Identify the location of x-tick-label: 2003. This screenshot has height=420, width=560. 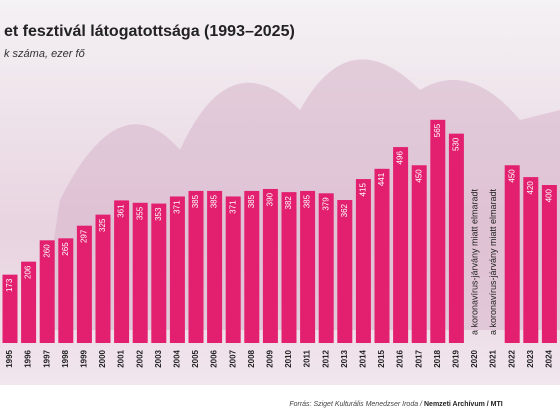
(158, 358).